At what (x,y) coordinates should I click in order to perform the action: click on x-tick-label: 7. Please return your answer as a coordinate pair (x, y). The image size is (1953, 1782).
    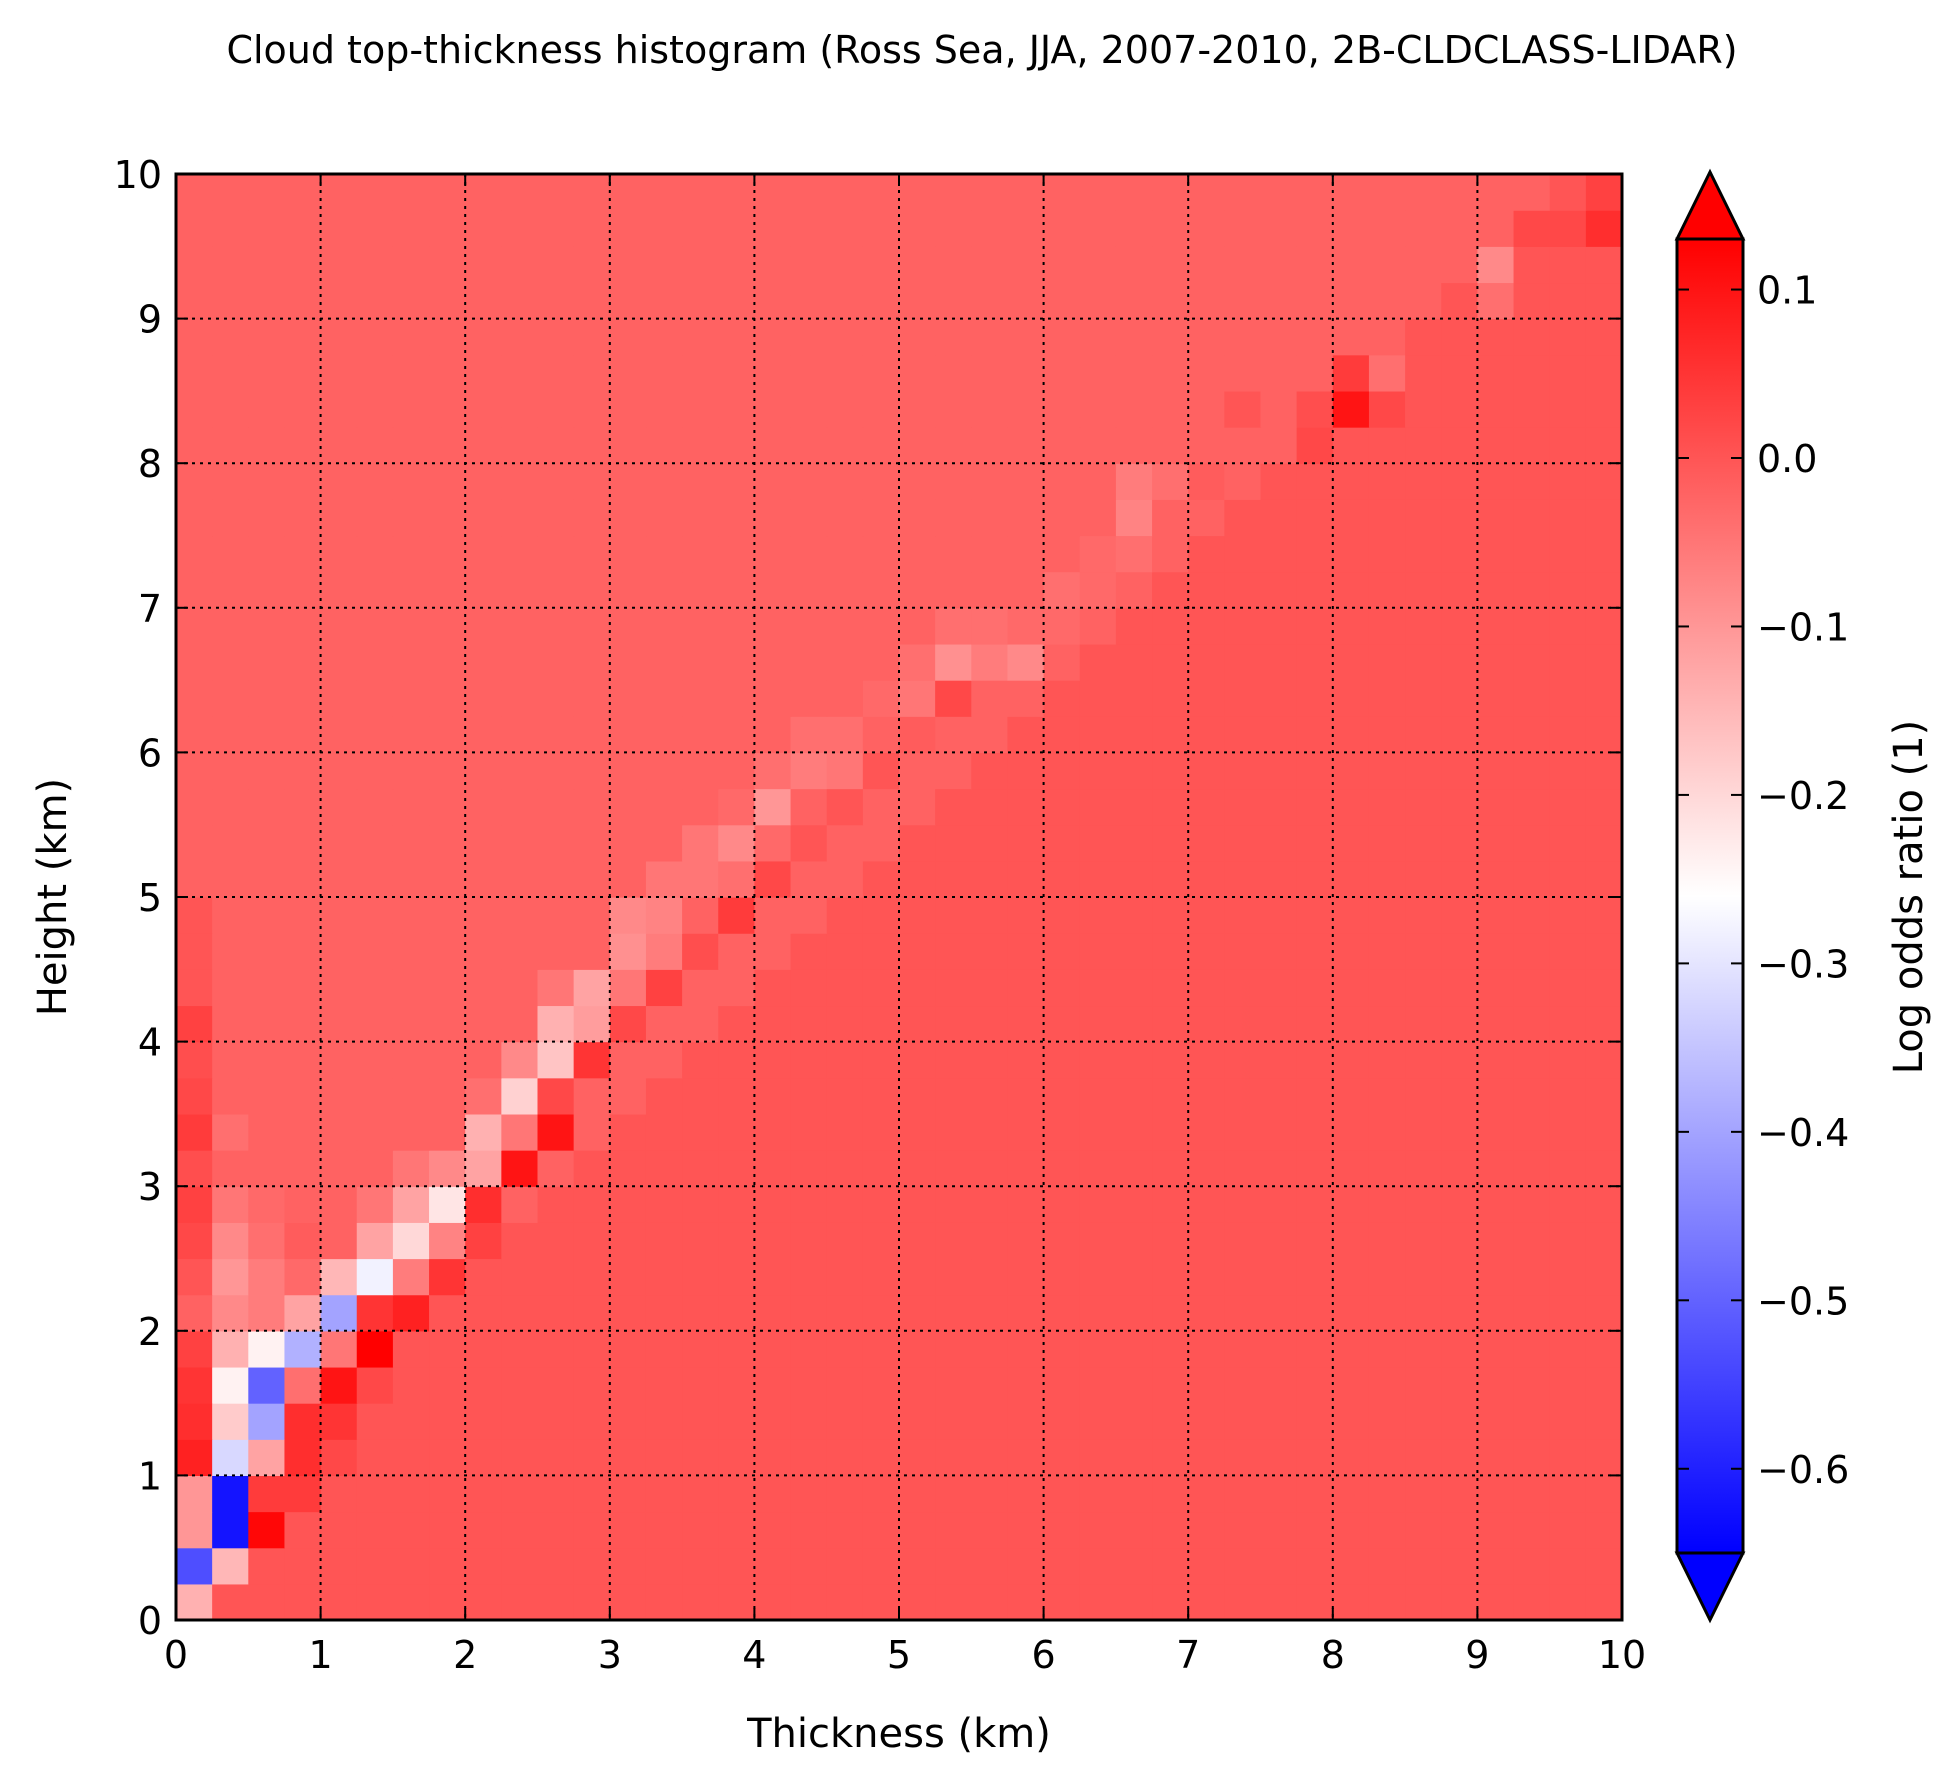
    Looking at the image, I should click on (1188, 1655).